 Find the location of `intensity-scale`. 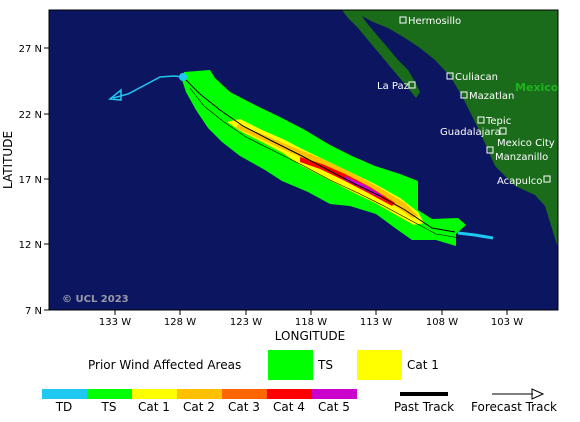

intensity-scale is located at coordinates (199, 394).